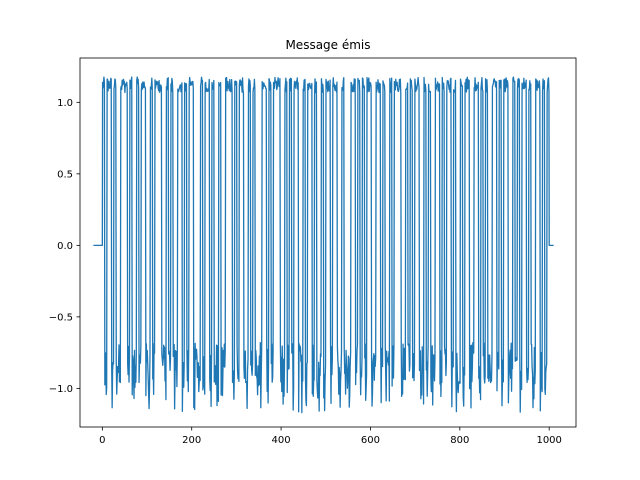  I want to click on y-tick-label: 0.0, so click(65, 246).